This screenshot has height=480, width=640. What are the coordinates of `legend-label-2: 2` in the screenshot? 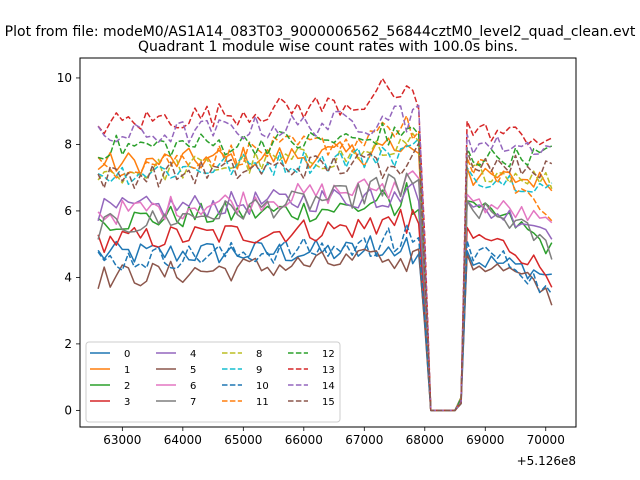 It's located at (127, 386).